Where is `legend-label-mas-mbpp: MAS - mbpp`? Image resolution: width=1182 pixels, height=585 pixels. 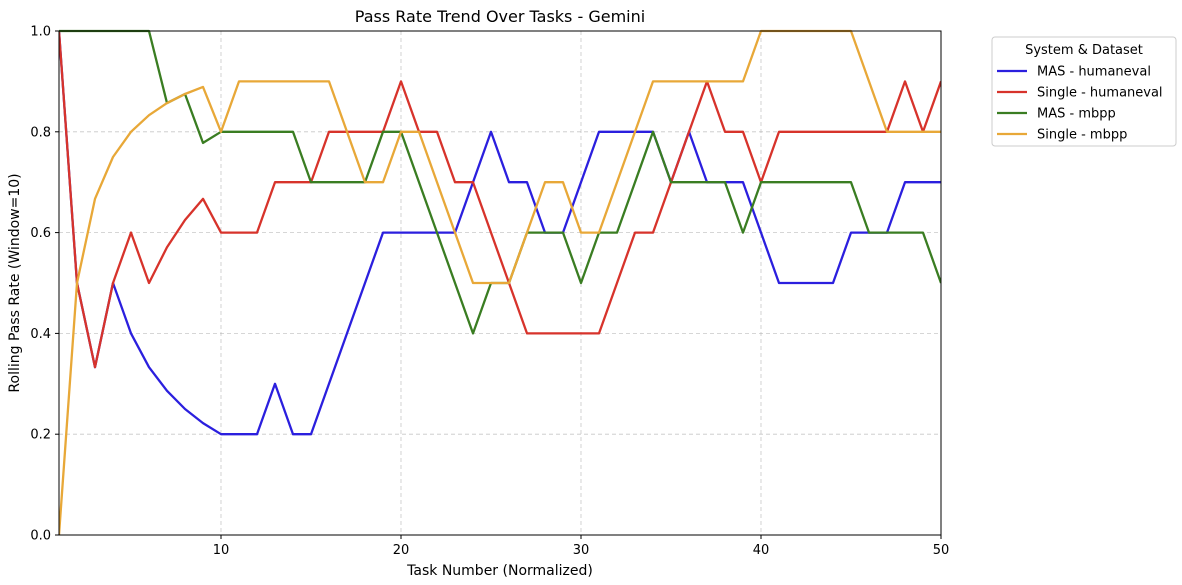
legend-label-mas-mbpp: MAS - mbpp is located at coordinates (1076, 114).